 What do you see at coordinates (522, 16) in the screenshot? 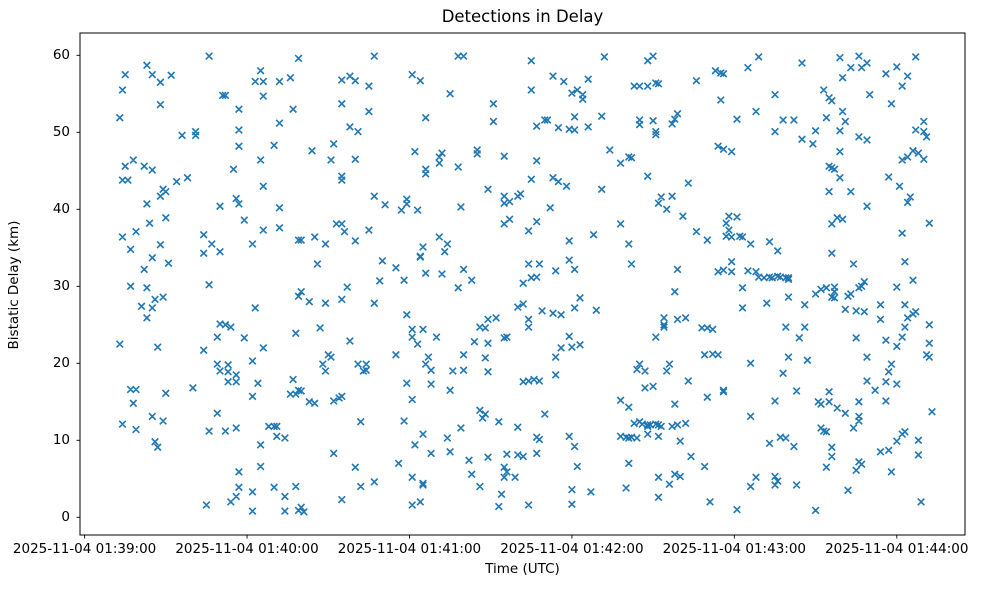
I see `chart-title: Detections in Delay` at bounding box center [522, 16].